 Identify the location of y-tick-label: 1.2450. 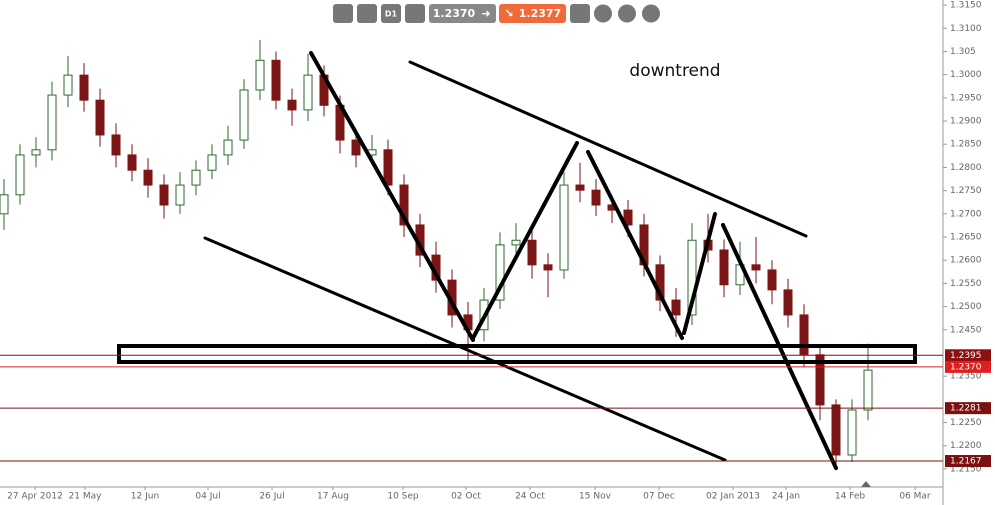
(966, 330).